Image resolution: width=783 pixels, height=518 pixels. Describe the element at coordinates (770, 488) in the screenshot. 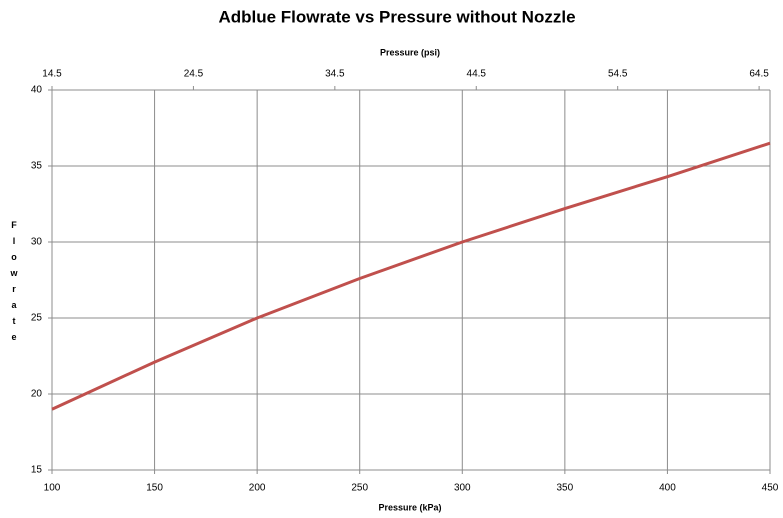

I see `x-tick-label: 450` at that location.